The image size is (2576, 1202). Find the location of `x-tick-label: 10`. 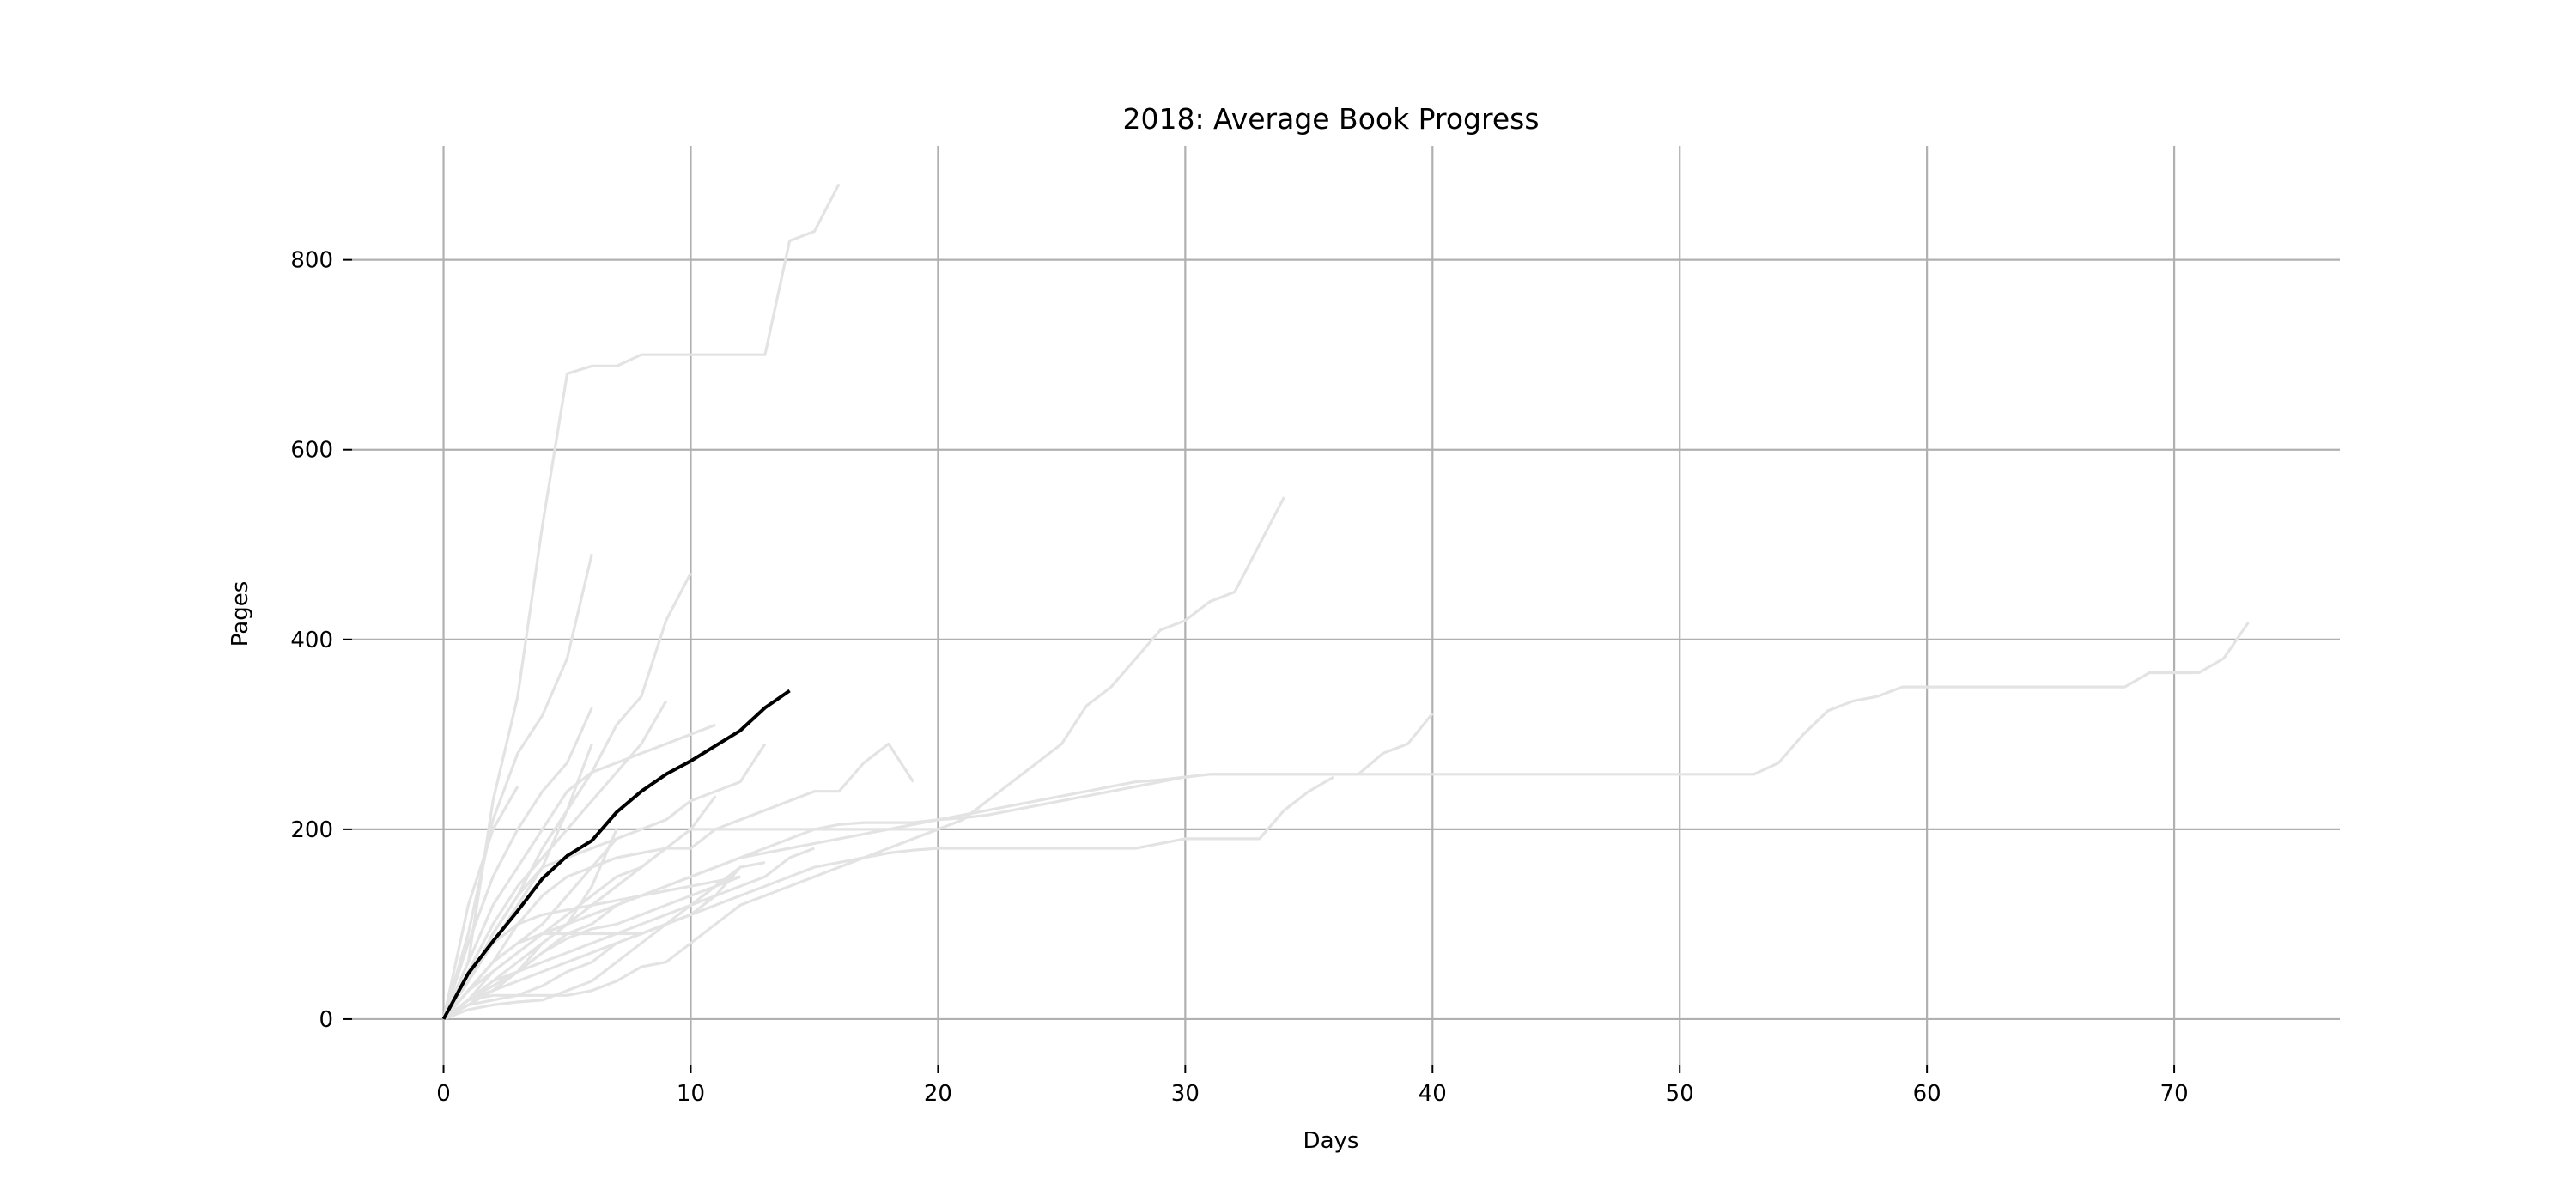

x-tick-label: 10 is located at coordinates (691, 1094).